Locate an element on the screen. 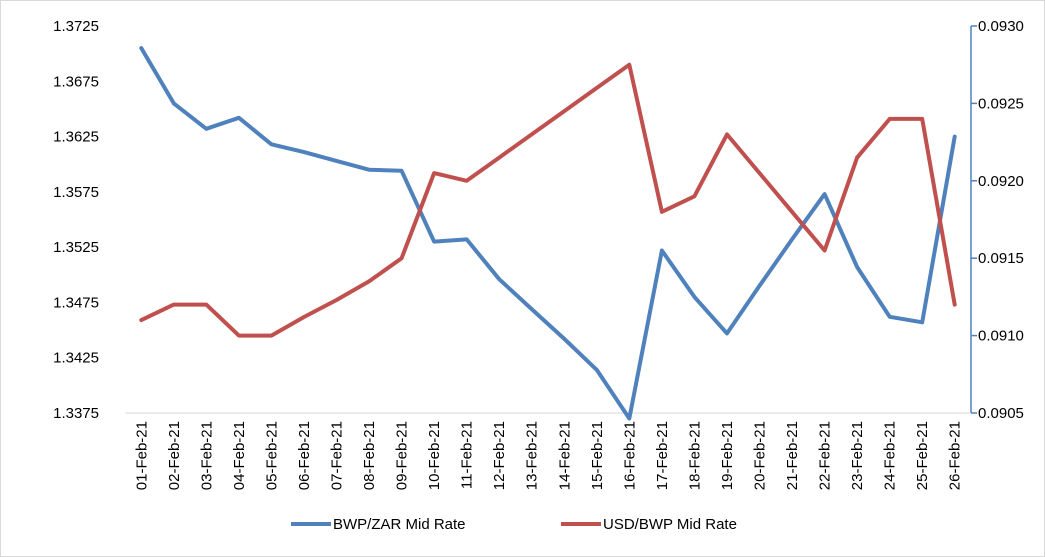  x-tick-label: 16-Feb-21 is located at coordinates (629, 455).